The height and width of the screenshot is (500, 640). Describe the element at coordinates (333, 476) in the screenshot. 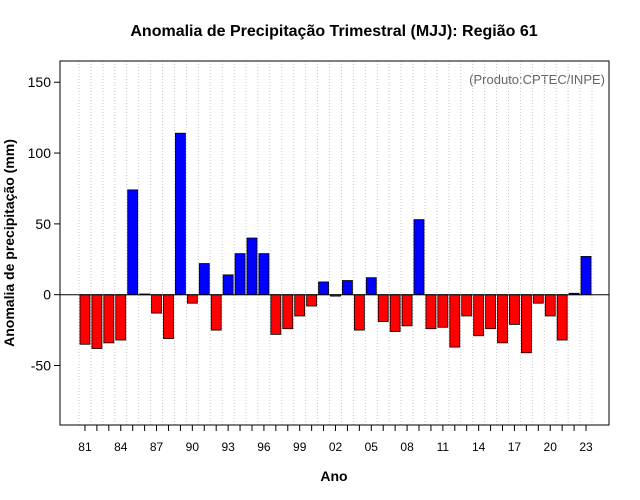

I see `x-axis-label: Ano` at that location.